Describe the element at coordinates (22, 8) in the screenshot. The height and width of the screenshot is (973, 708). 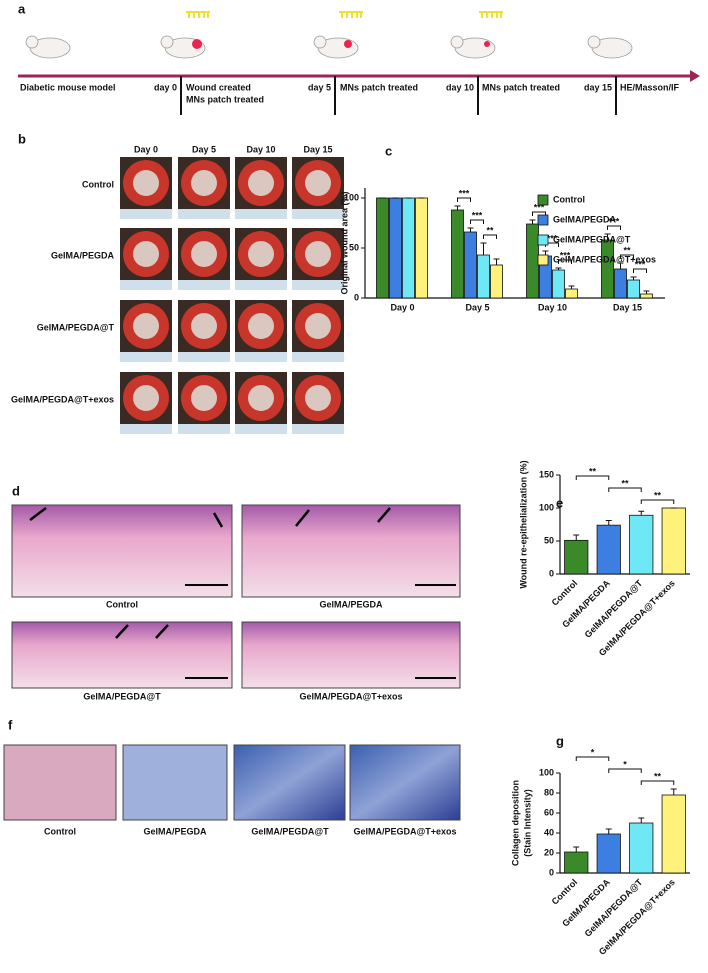
I see `panel-label: a` at that location.